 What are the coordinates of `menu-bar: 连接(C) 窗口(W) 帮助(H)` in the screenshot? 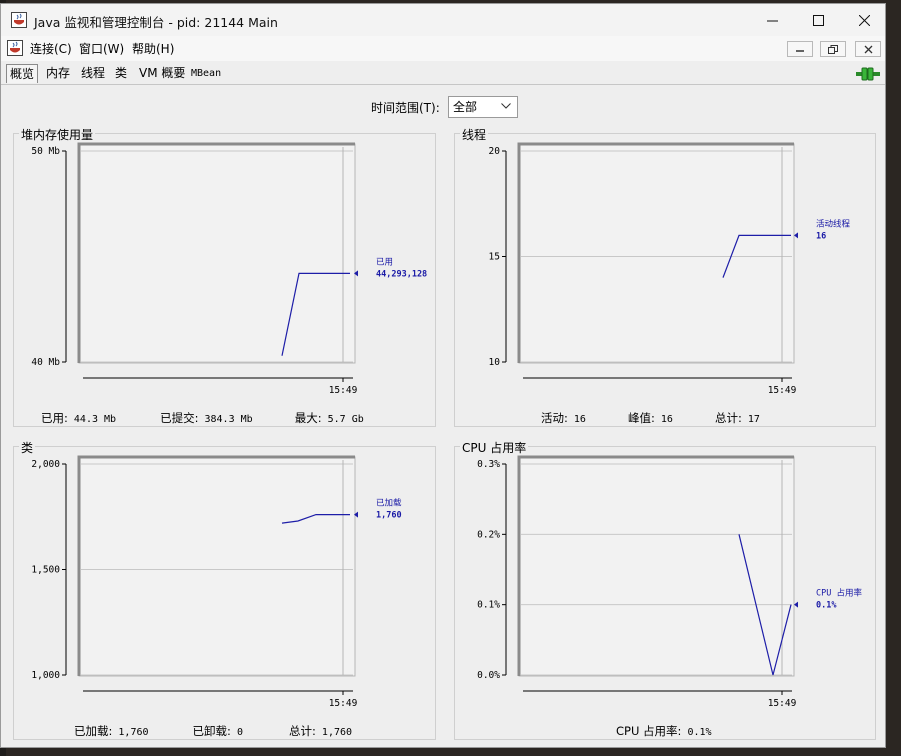 It's located at (443, 48).